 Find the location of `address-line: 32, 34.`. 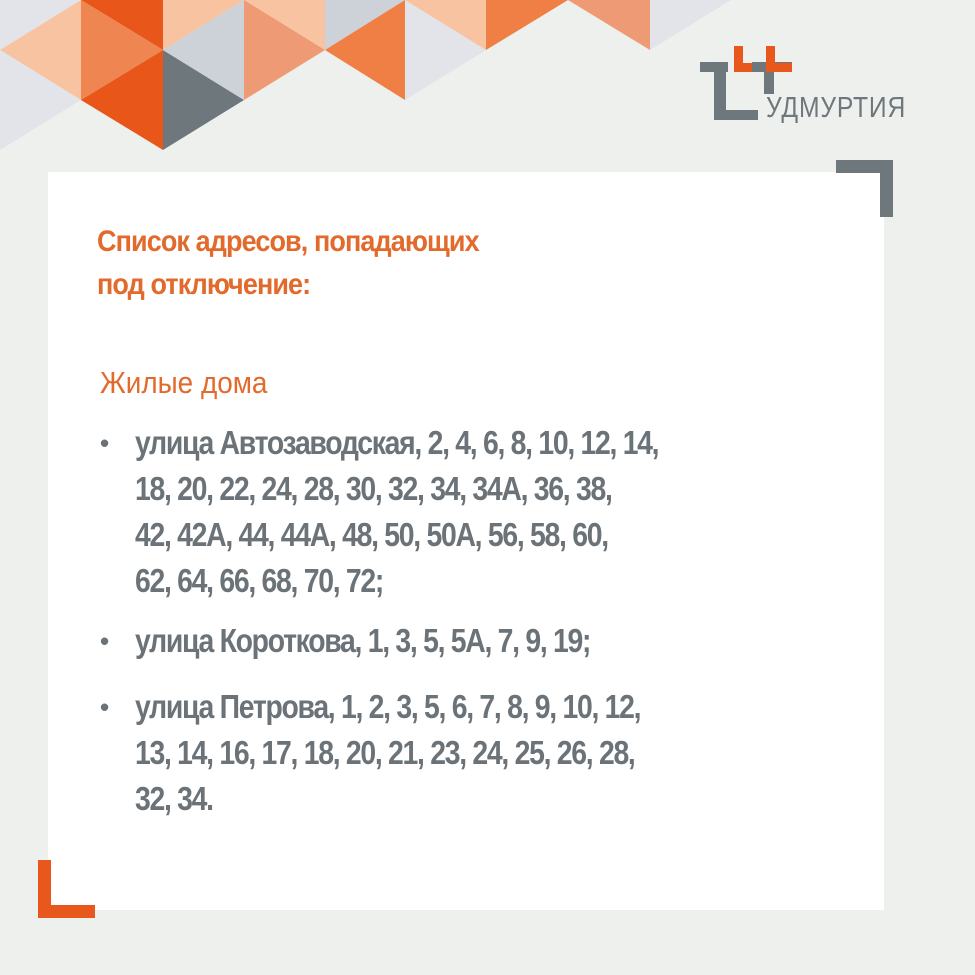

address-line: 32, 34. is located at coordinates (174, 798).